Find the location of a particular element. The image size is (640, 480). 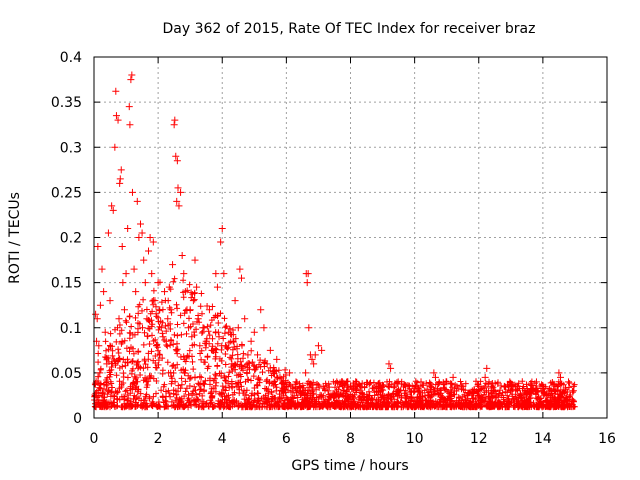

y-tick-label: 0.05 is located at coordinates (66, 374).